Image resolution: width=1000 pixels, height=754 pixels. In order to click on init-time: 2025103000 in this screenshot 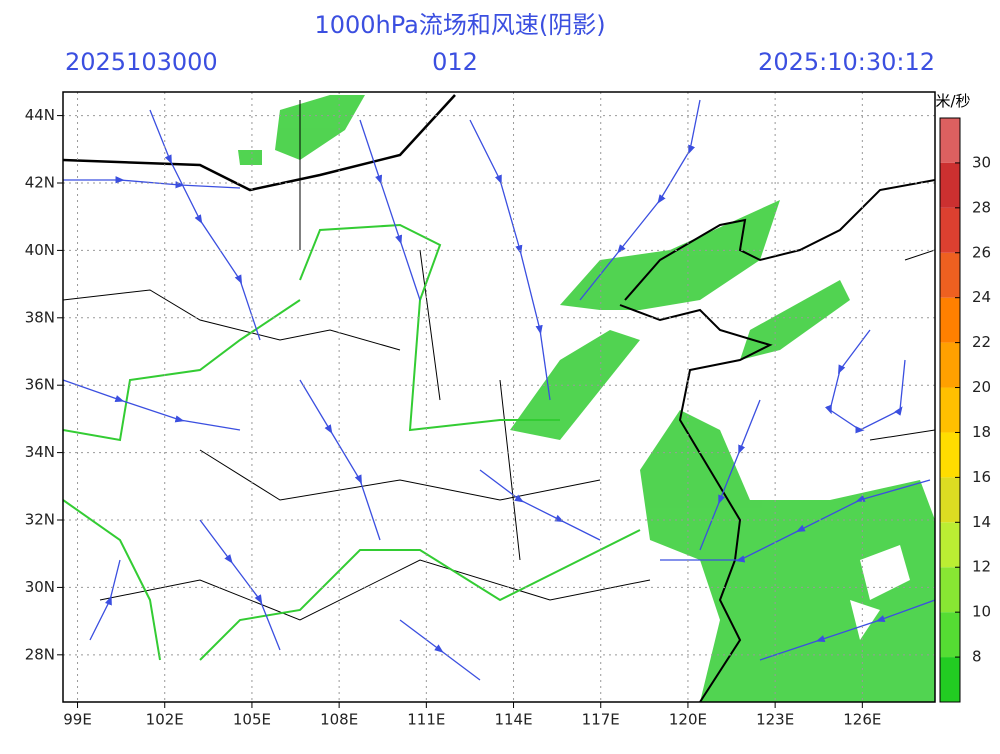, I will do `click(141, 62)`.